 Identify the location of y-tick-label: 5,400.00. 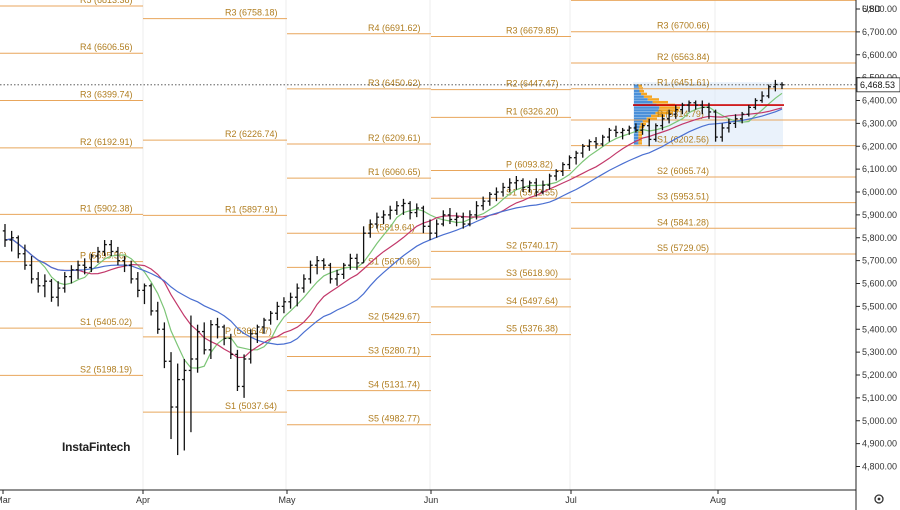
(879, 329).